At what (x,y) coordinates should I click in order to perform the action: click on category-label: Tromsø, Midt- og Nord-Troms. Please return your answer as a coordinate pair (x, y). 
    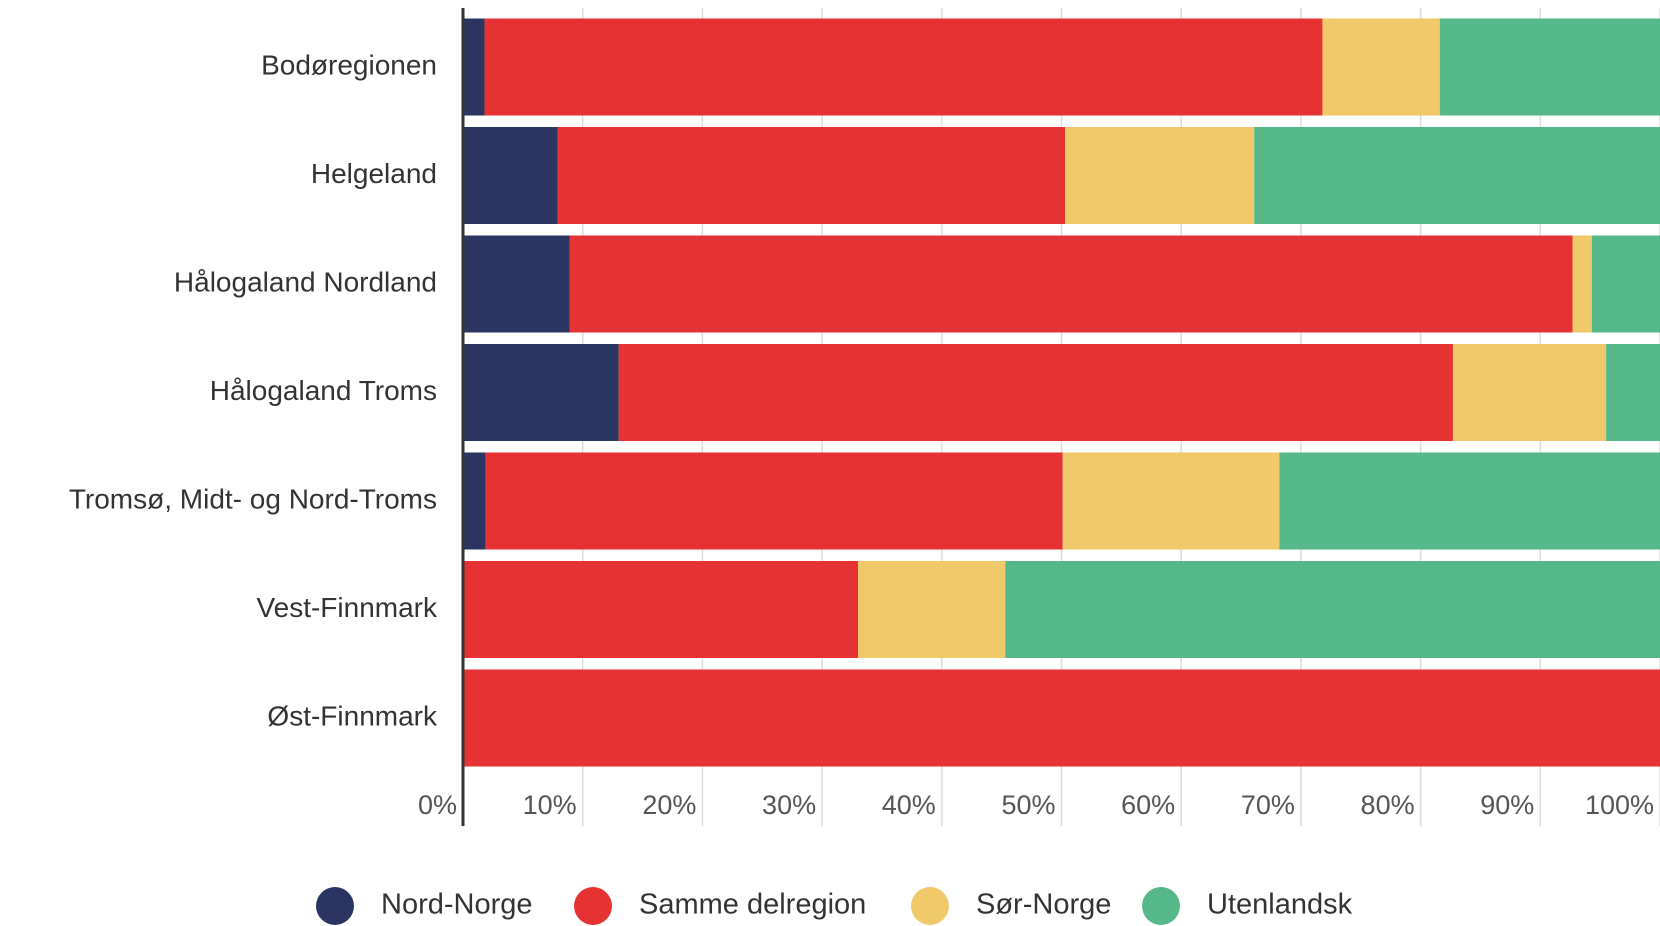
    Looking at the image, I should click on (253, 498).